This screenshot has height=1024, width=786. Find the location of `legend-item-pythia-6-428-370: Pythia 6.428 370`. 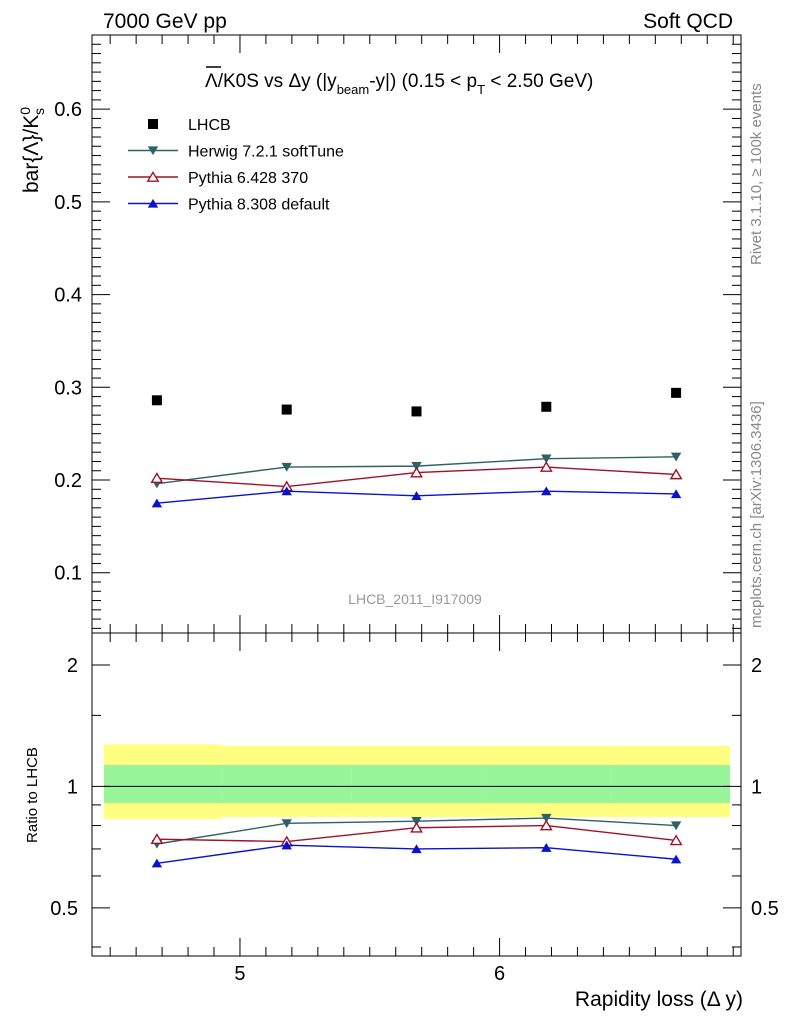

legend-item-pythia-6-428-370: Pythia 6.428 370 is located at coordinates (218, 178).